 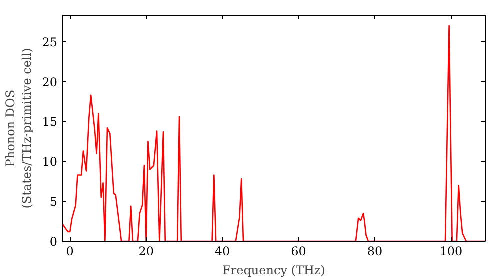 I want to click on x-tick-label: 20, so click(x=146, y=251).